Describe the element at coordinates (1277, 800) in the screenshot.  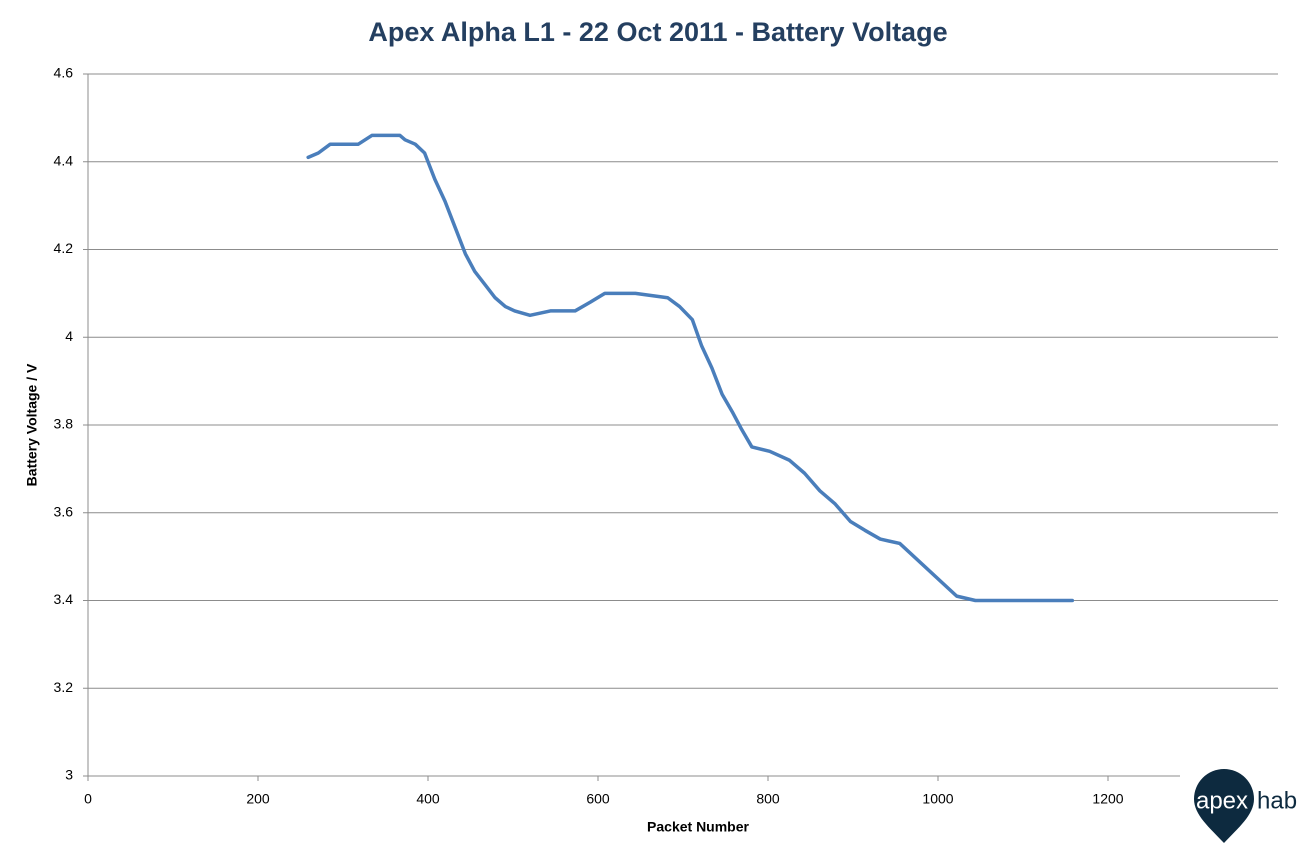
I see `logo-right: hab` at that location.